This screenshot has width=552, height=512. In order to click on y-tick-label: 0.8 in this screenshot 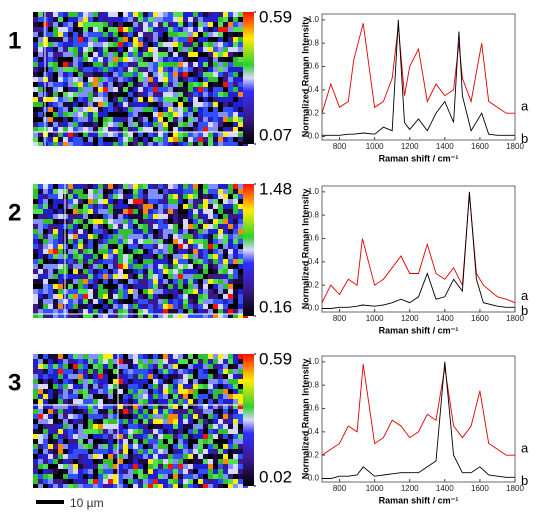, I will do `click(314, 214)`.